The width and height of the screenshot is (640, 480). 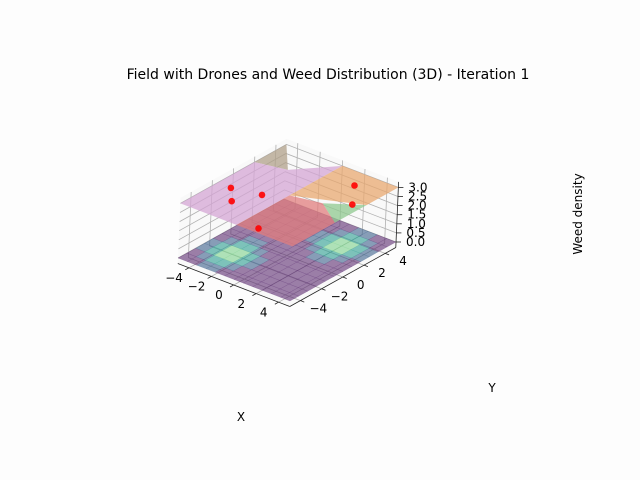 What do you see at coordinates (403, 261) in the screenshot?
I see `y-tick-label: 4` at bounding box center [403, 261].